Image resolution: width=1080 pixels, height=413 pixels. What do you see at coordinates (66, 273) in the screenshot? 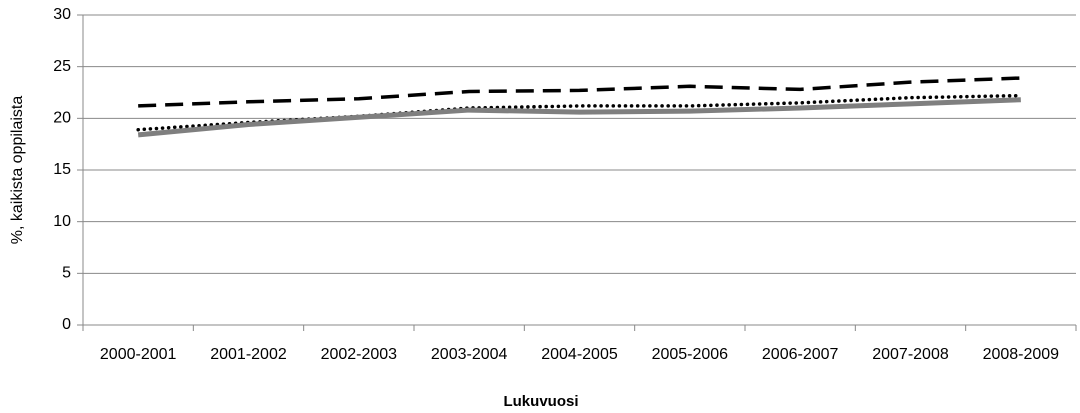
I see `y-tick-label: 5` at bounding box center [66, 273].